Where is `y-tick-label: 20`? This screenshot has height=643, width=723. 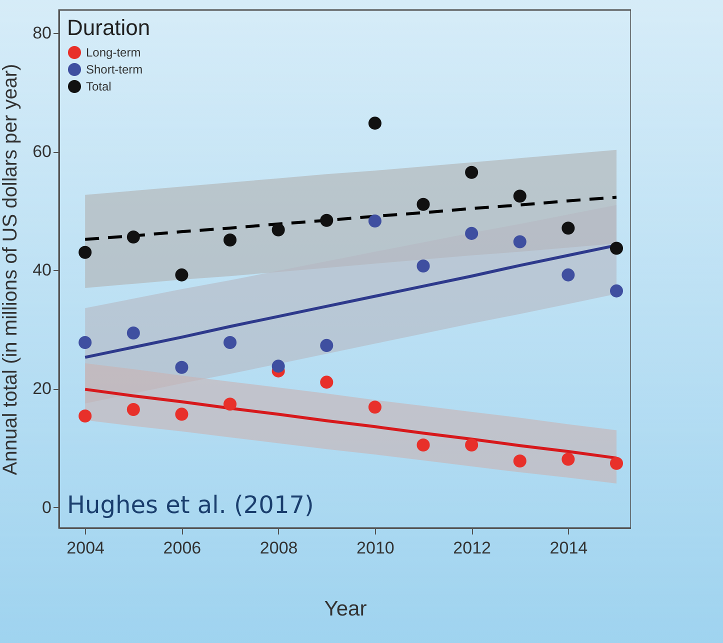
y-tick-label: 20 is located at coordinates (42, 388).